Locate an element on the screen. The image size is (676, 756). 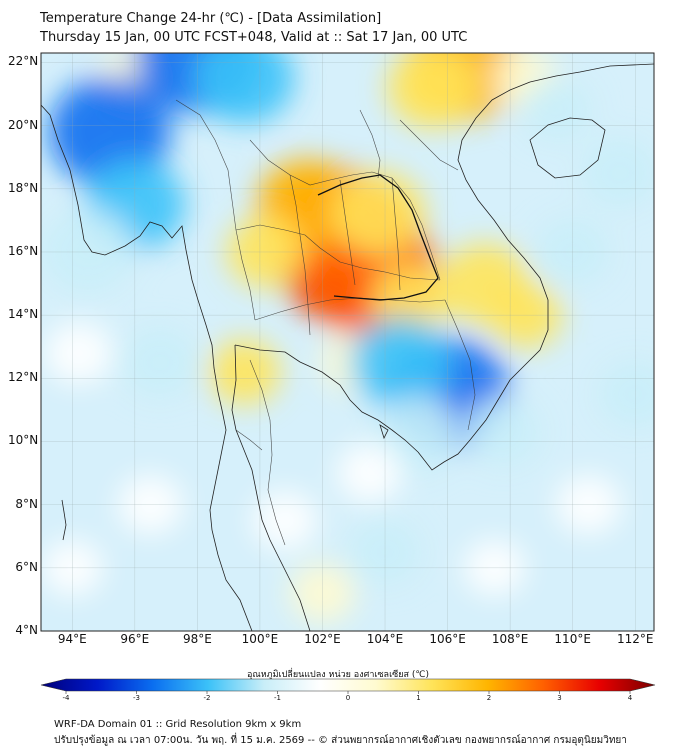
latitude-label: 16°N is located at coordinates (23, 250).